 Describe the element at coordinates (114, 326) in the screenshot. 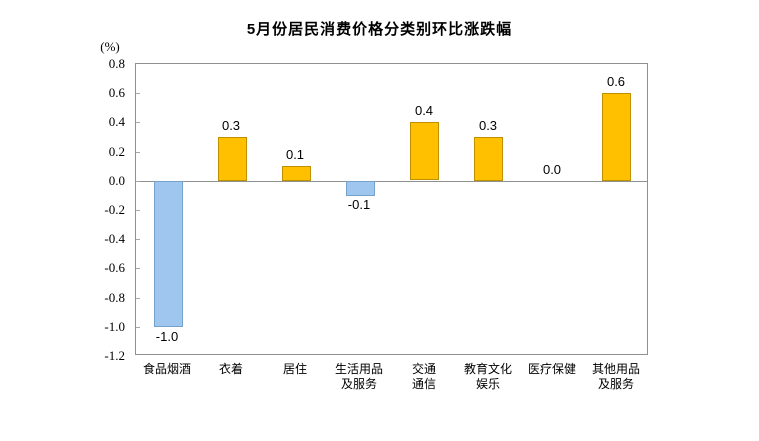

I see `y-tick-label: -1.0` at that location.